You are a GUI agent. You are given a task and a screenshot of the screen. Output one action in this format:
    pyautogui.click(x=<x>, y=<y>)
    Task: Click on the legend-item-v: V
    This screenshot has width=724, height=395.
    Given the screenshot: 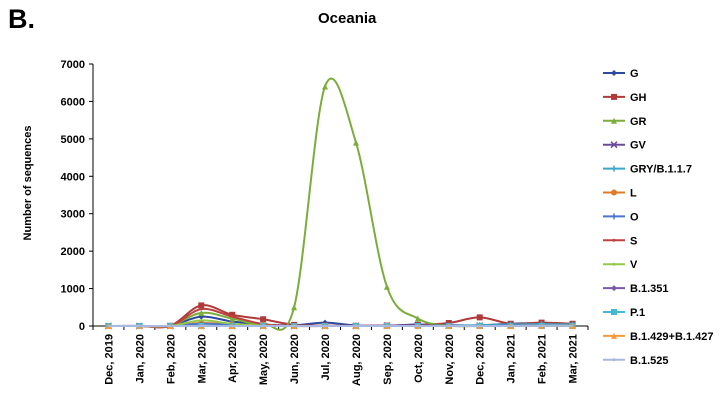 What is the action you would take?
    pyautogui.click(x=620, y=265)
    